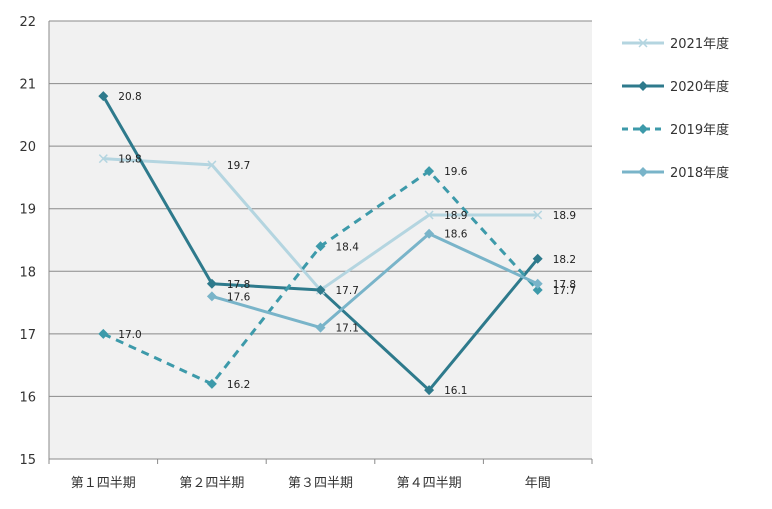  I want to click on y-tick-label: 21, so click(27, 85).